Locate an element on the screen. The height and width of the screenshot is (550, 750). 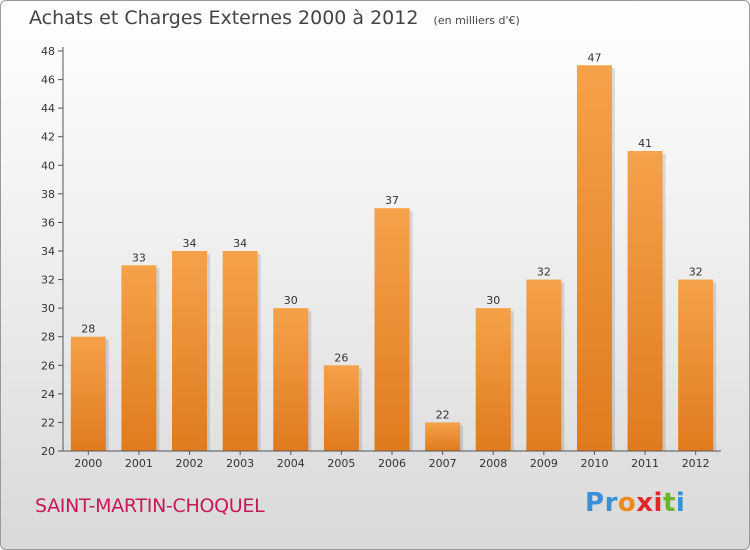
bar-value-label: 41 is located at coordinates (645, 143).